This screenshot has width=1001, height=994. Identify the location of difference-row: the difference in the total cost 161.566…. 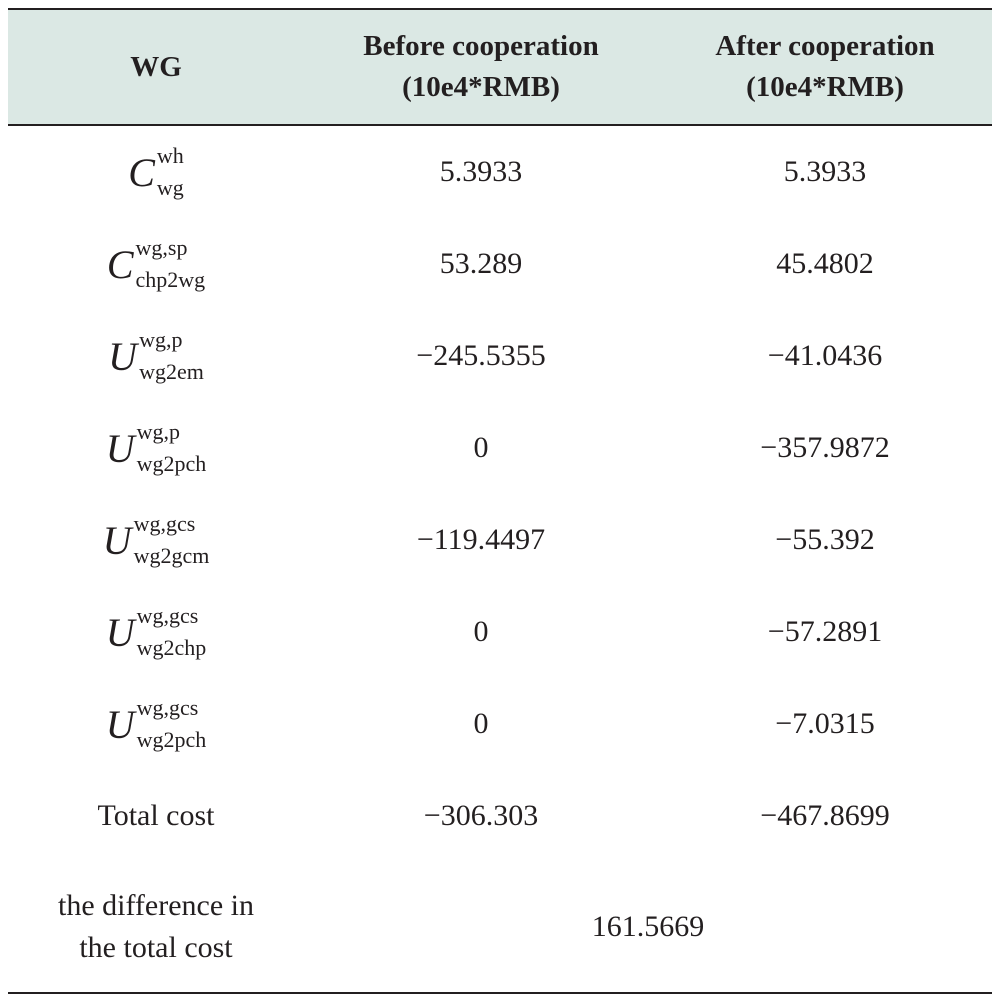
(500, 927).